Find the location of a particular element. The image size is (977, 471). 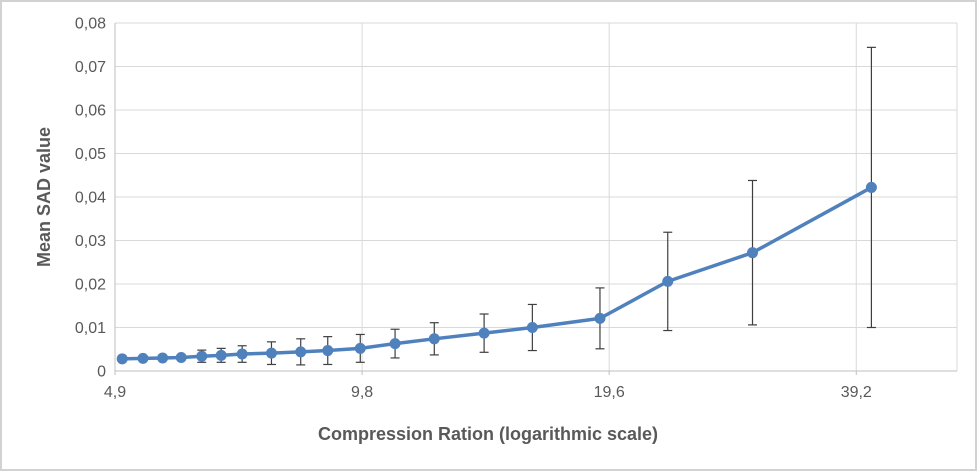

y-tick-label: 0,01 is located at coordinates (90, 328).